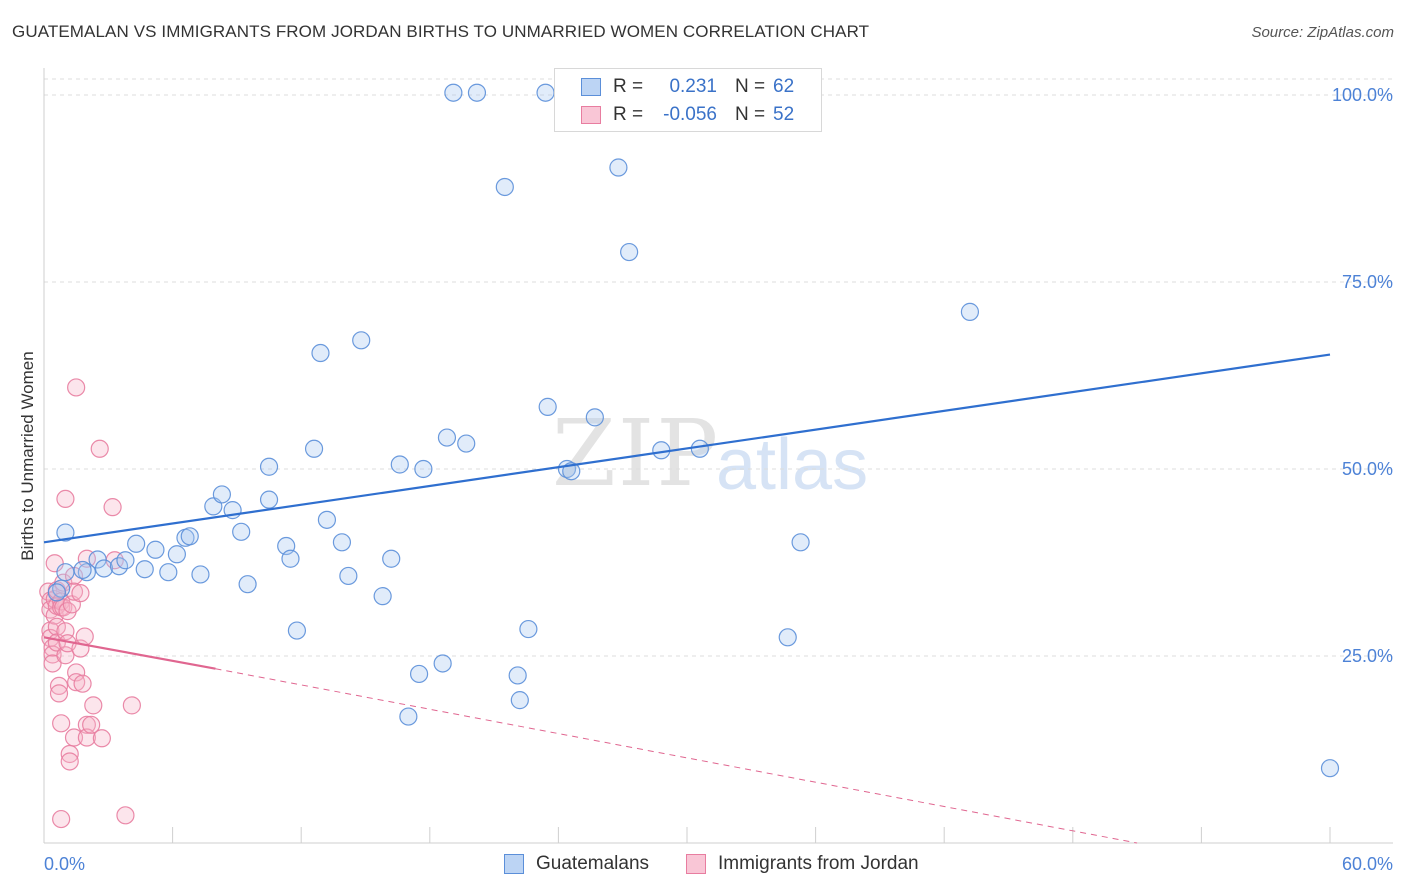 This screenshot has width=1406, height=892. I want to click on watermark-atlas: atlas, so click(792, 465).